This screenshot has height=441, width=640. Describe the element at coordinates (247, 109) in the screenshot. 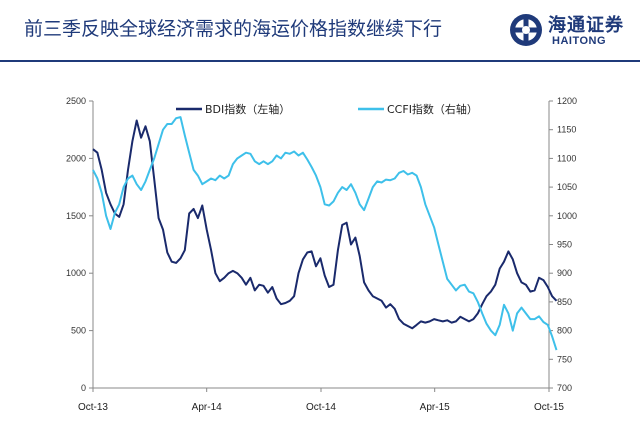

I see `legend-label-bdi: BDI指数（左轴）` at that location.